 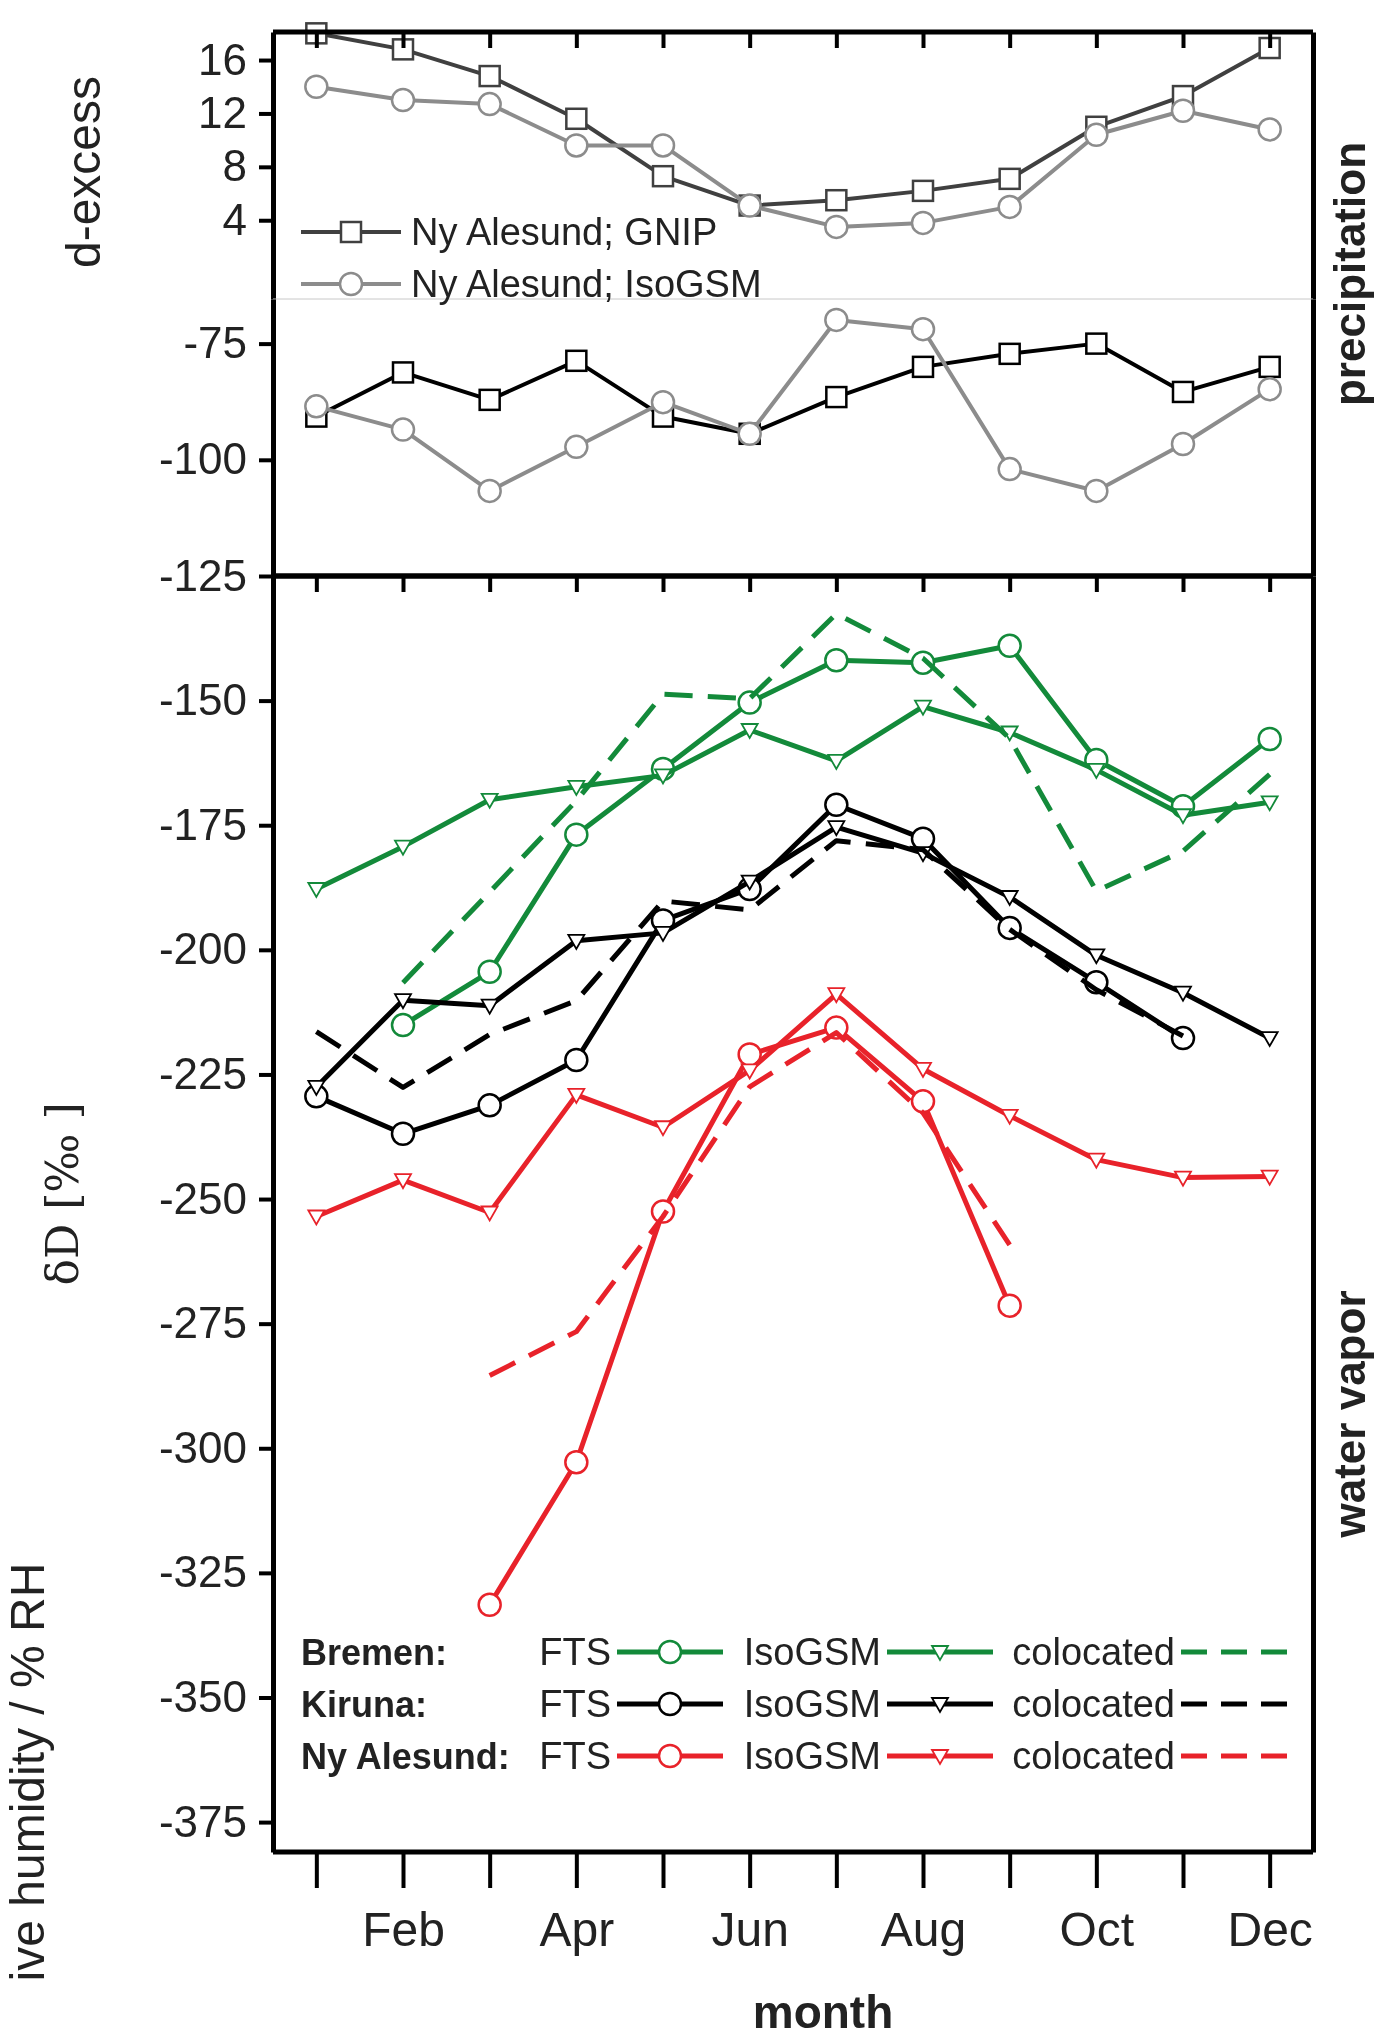 What do you see at coordinates (202, 1447) in the screenshot?
I see `y-tick-label: -300` at bounding box center [202, 1447].